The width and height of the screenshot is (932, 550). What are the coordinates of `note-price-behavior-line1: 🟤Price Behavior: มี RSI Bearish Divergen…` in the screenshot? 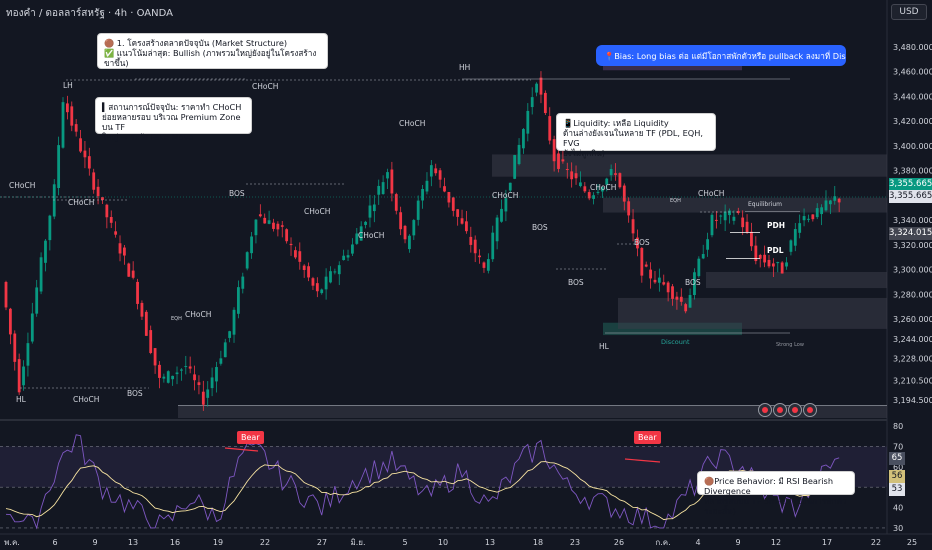 It's located at (769, 486).